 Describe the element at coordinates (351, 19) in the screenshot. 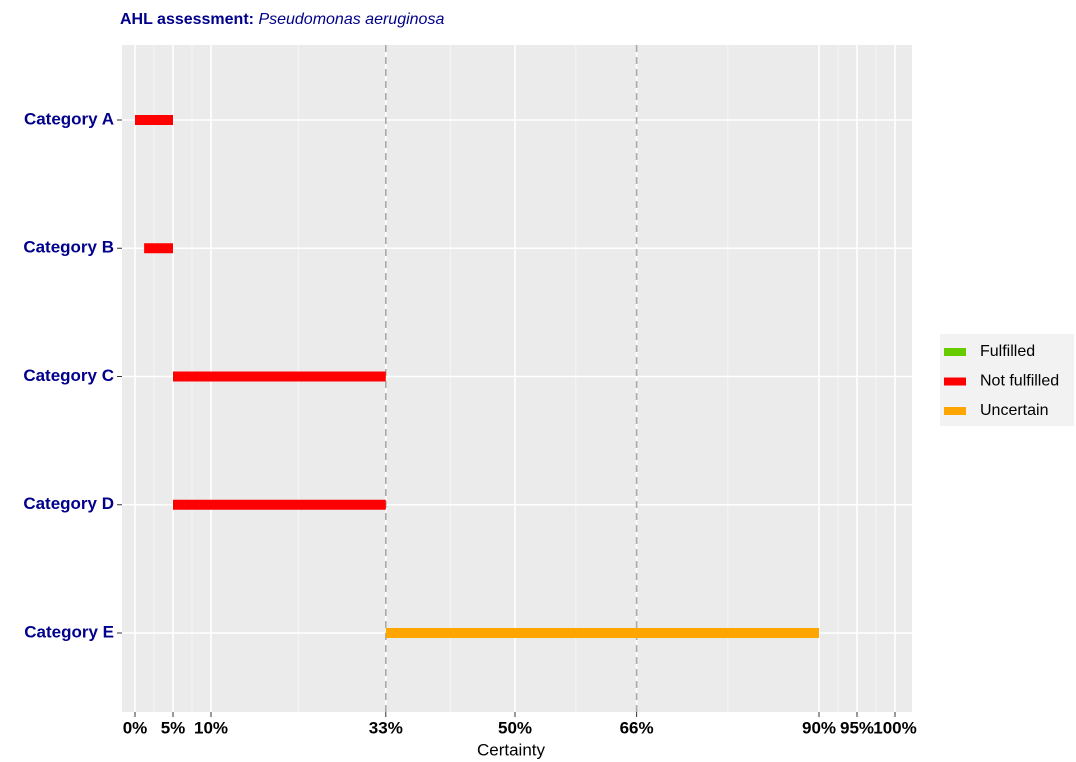

I see `title-italic: Pseudomonas aeruginosa` at that location.